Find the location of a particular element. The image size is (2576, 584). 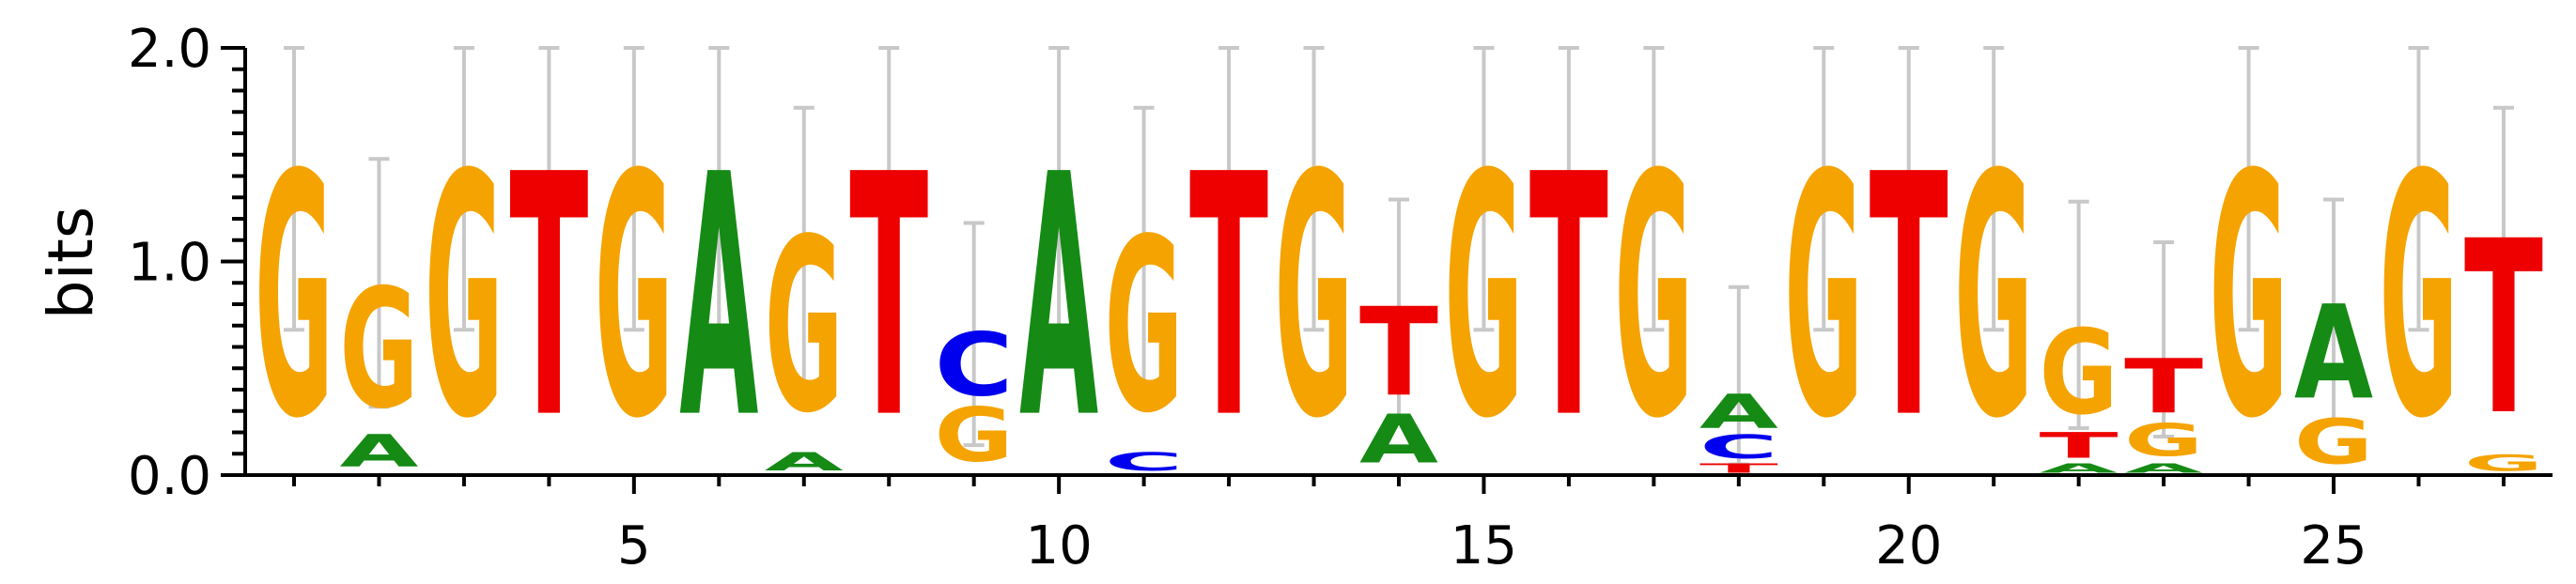

x-tick-label: 20 is located at coordinates (1908, 545).